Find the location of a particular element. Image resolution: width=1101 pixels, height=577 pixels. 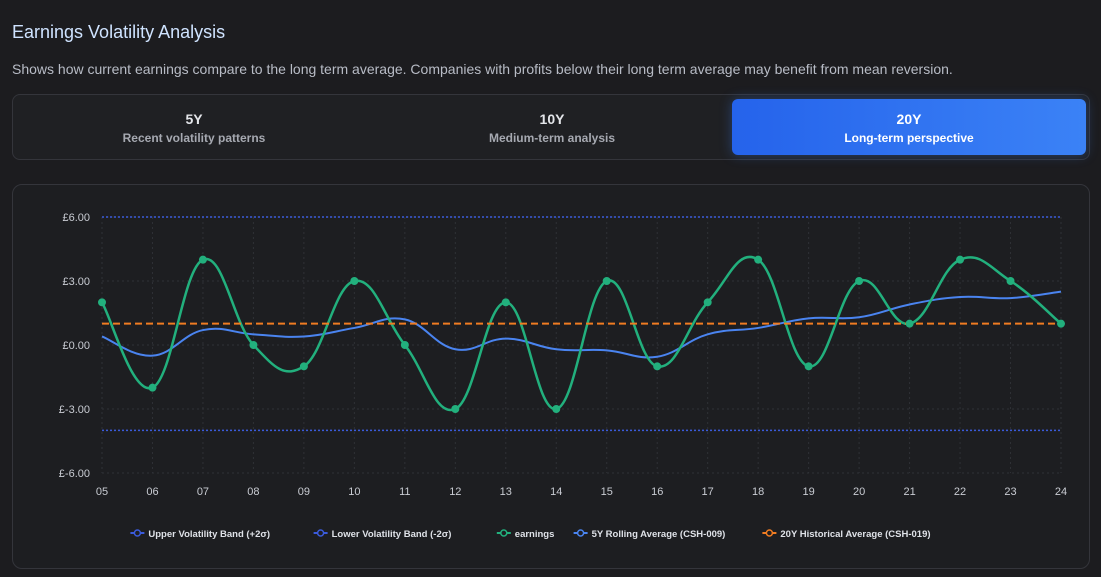

x-tick-label: 10 is located at coordinates (354, 492).